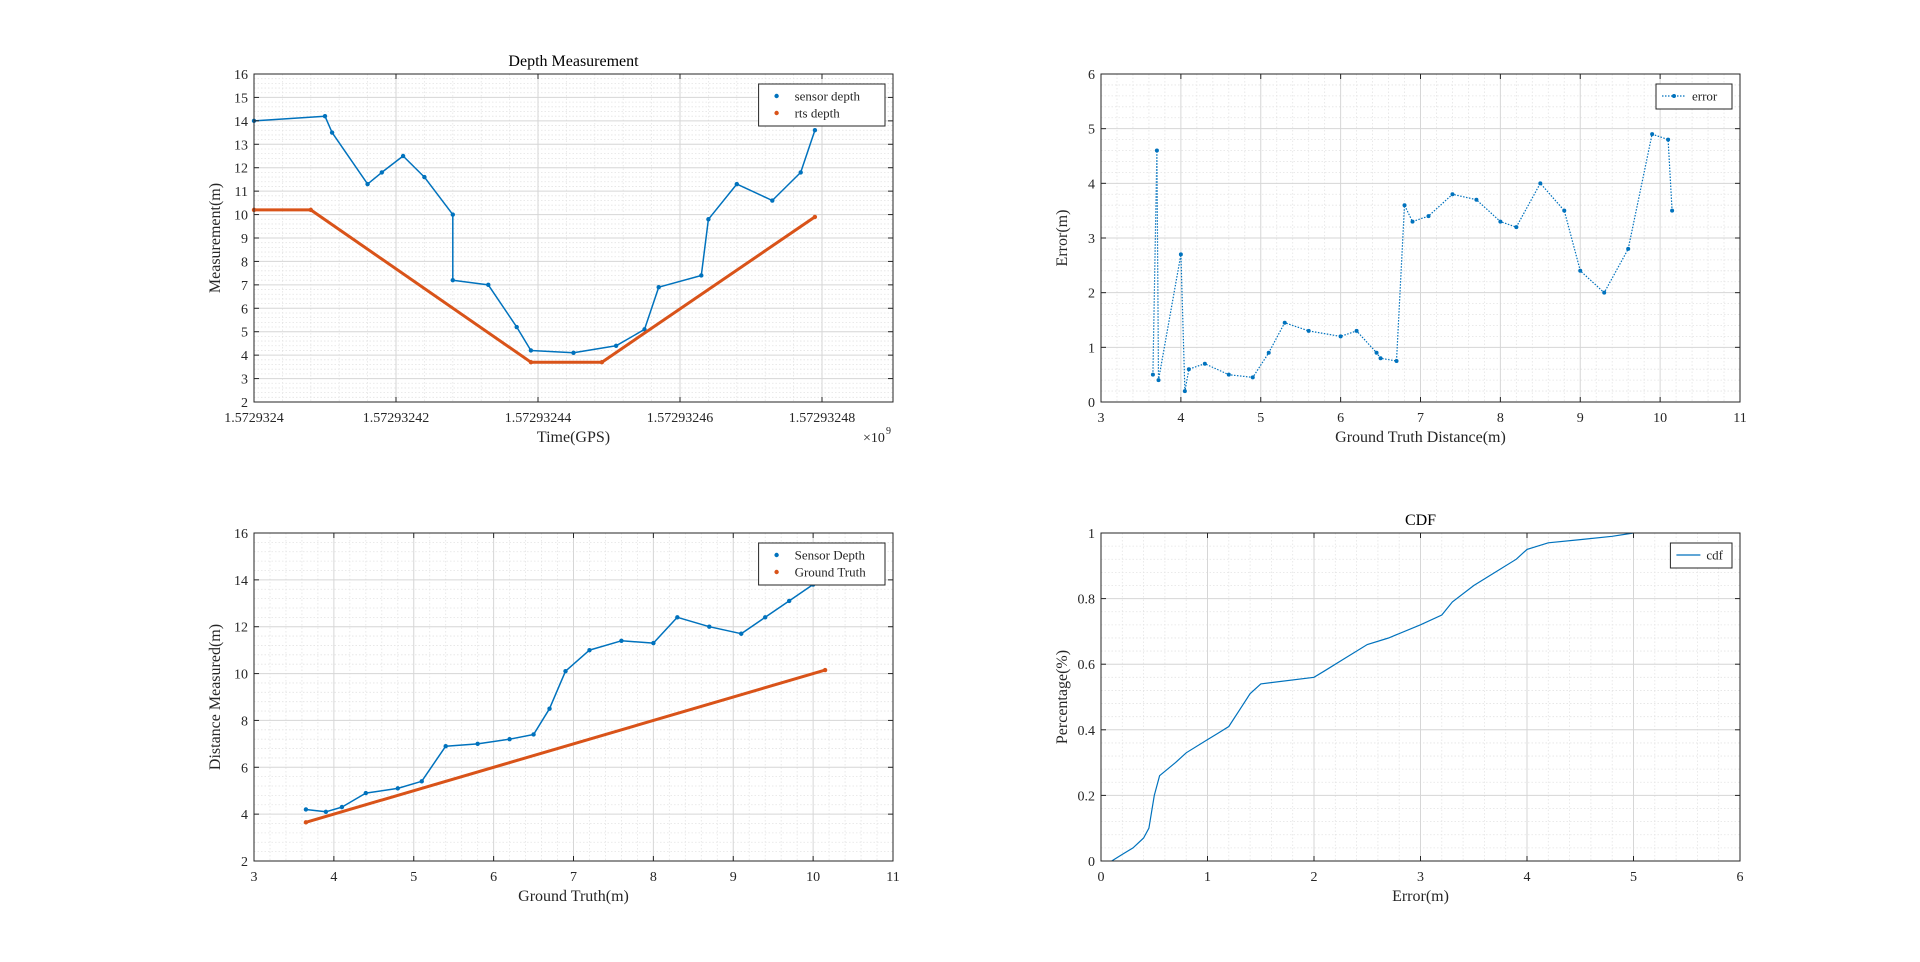 Image resolution: width=1920 pixels, height=962 pixels. I want to click on chart3-y-tick-label: 4, so click(244, 815).